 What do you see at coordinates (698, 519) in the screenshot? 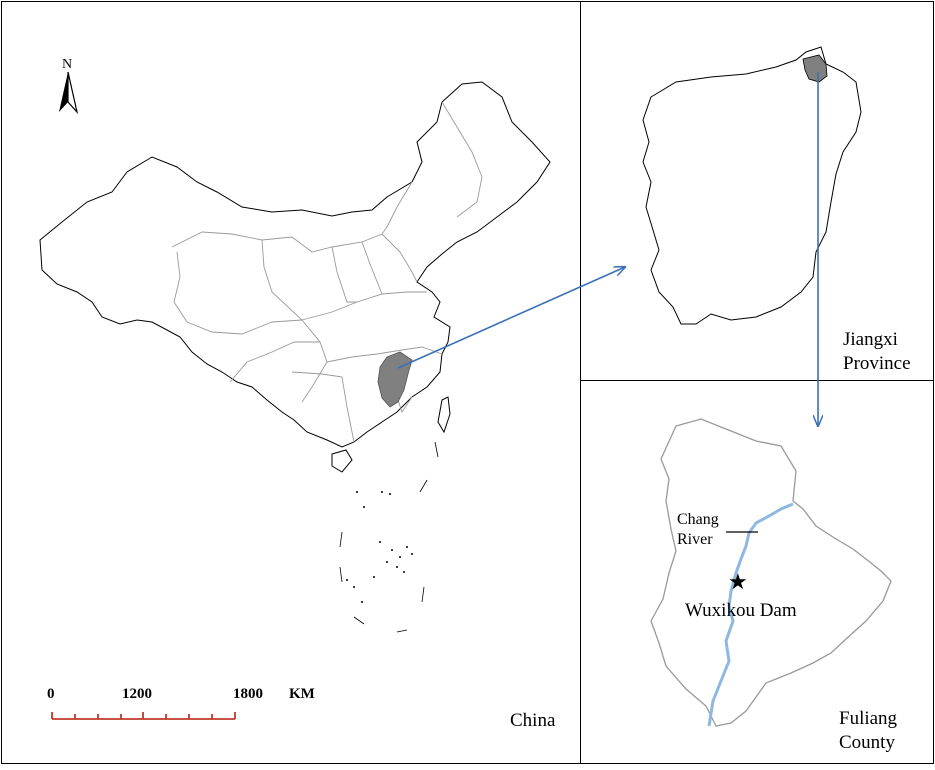
I see `river-label-line1: Chang` at bounding box center [698, 519].